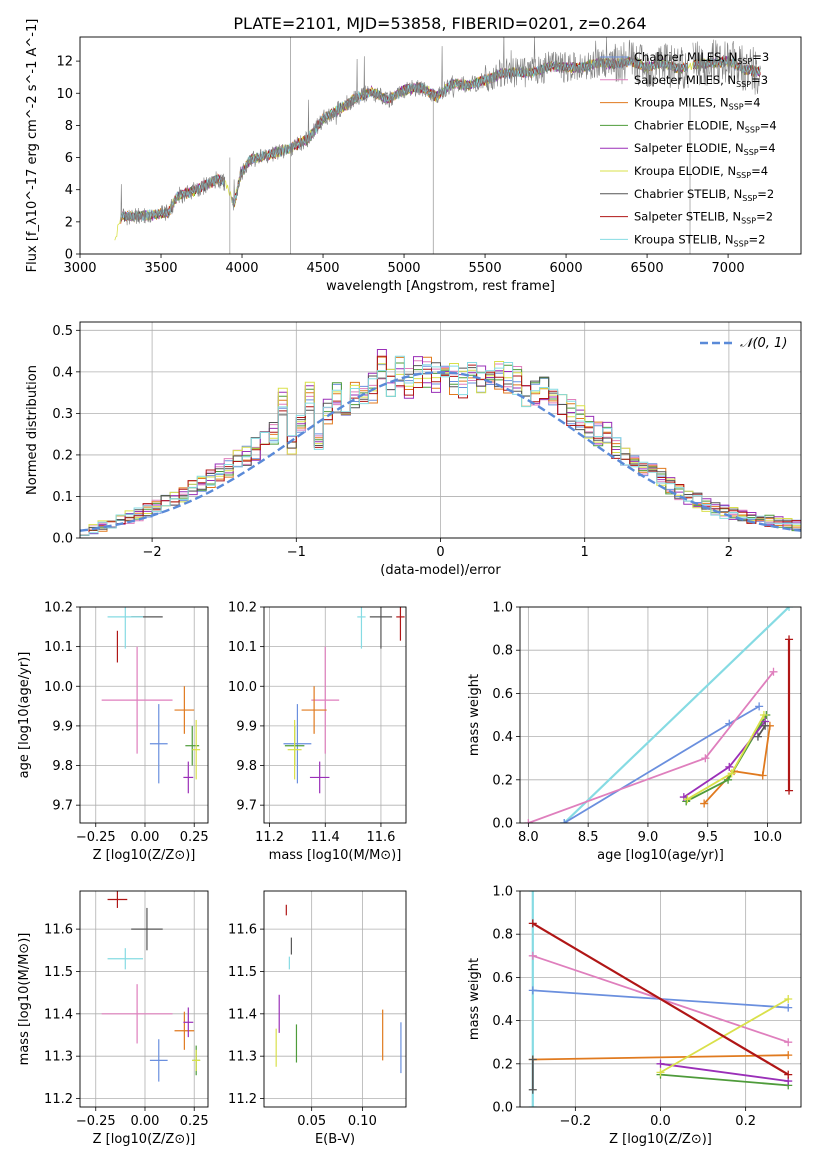 Image resolution: width=819 pixels, height=1170 pixels. I want to click on y-axis-label: age [log10(age/yr)], so click(24, 715).